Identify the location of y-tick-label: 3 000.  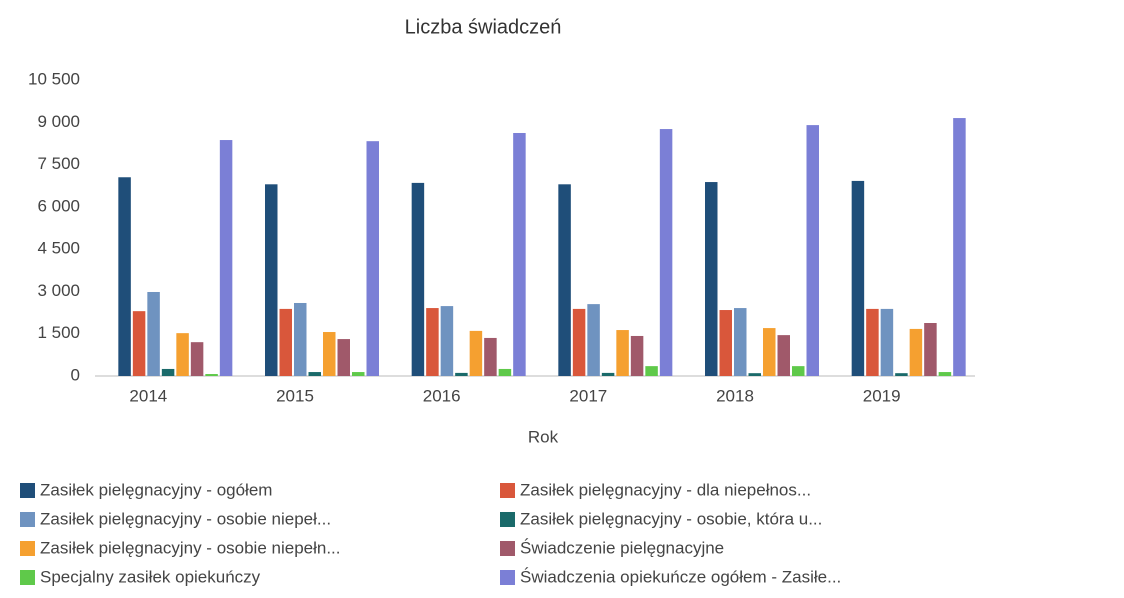
(58, 290).